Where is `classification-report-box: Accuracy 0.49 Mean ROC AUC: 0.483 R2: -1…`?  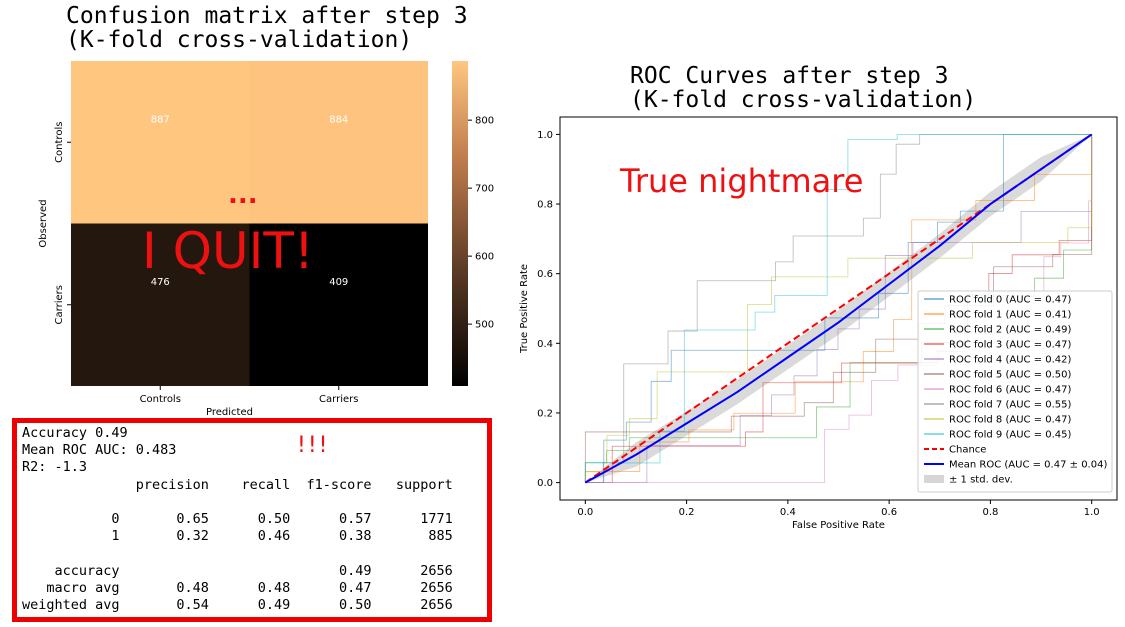
classification-report-box: Accuracy 0.49 Mean ROC AUC: 0.483 R2: -1… is located at coordinates (252, 520).